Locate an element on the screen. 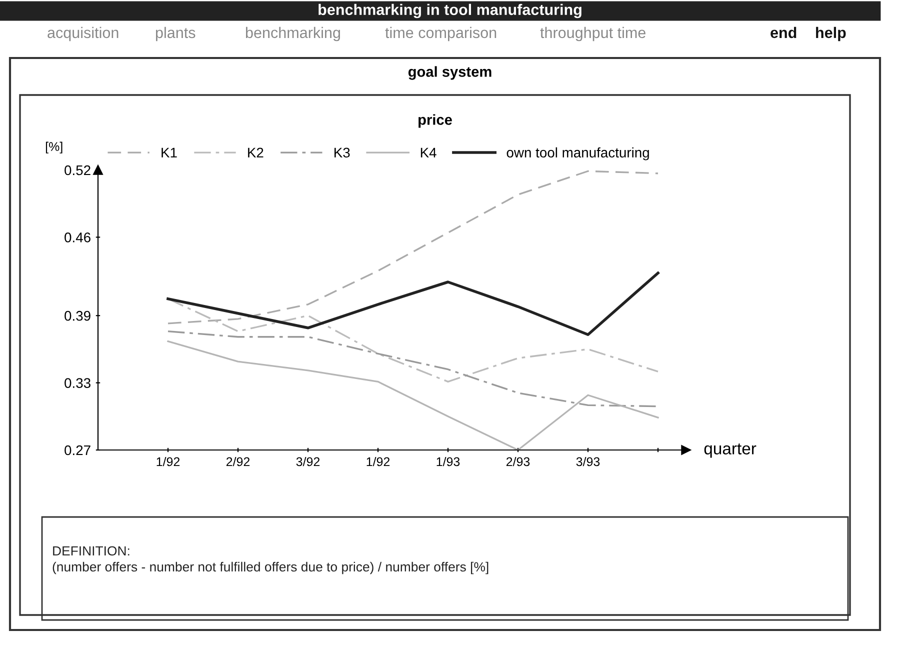 The width and height of the screenshot is (902, 670). legend-label: K3 is located at coordinates (342, 153).